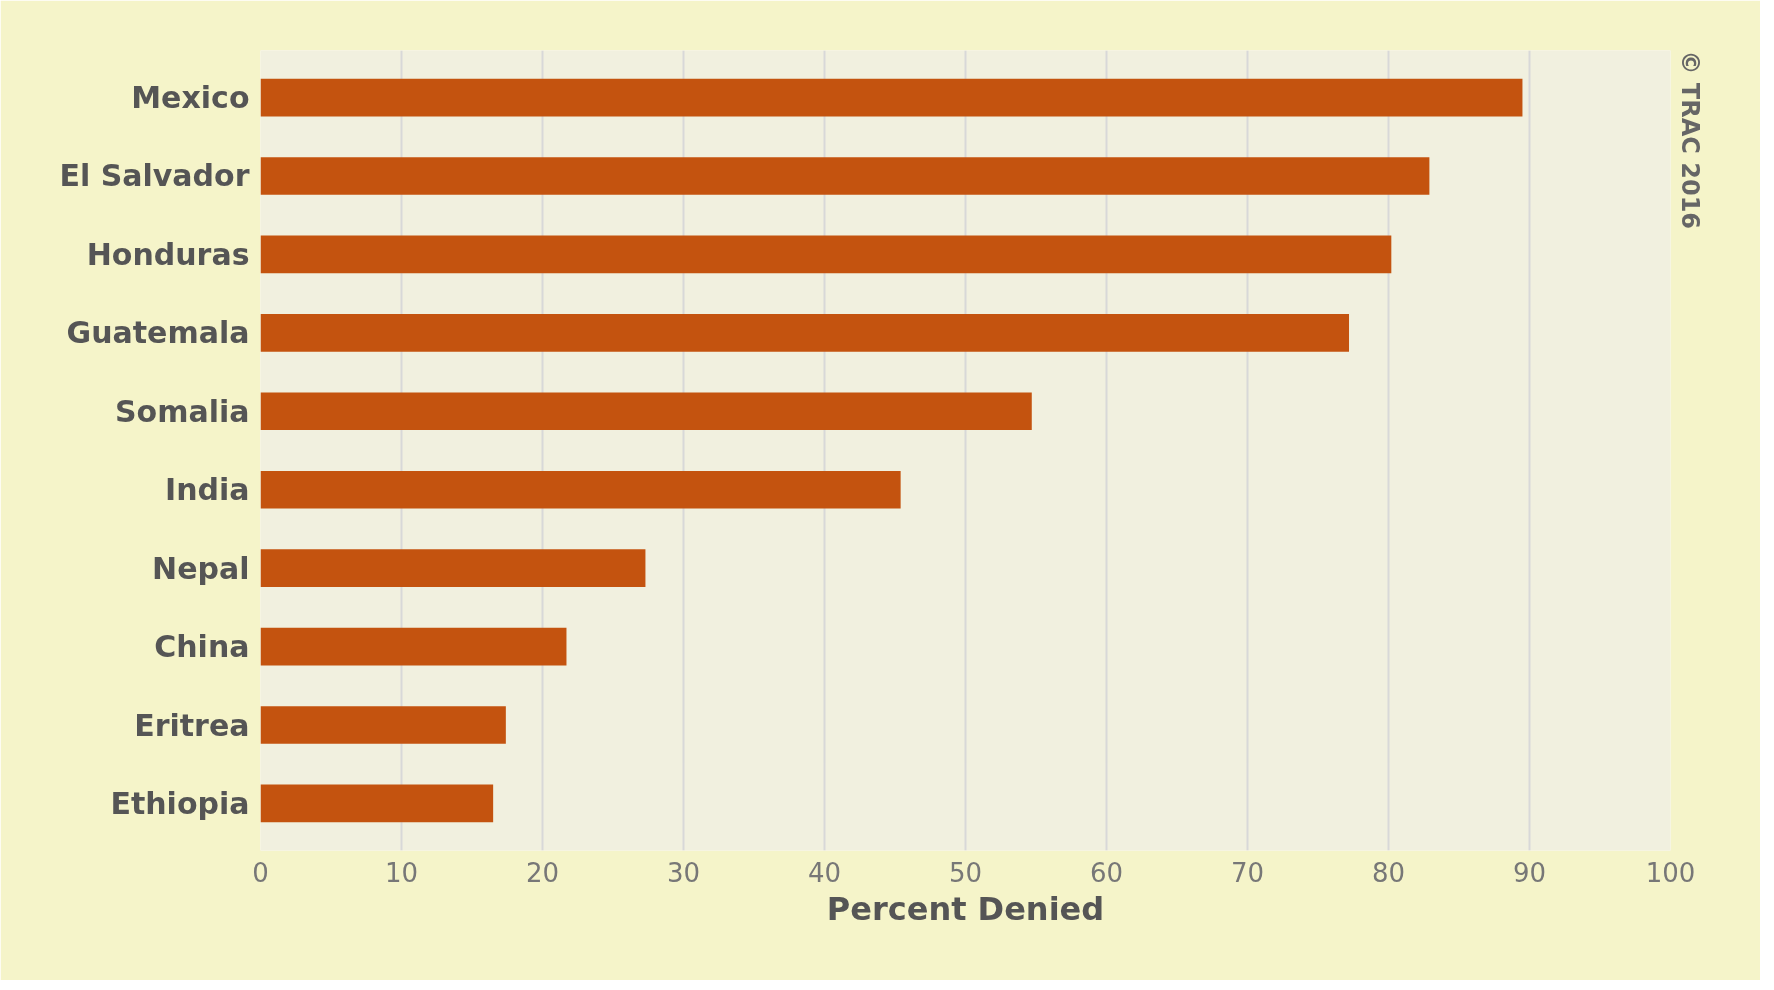  Describe the element at coordinates (192, 725) in the screenshot. I see `y-tick-label: Eritrea` at that location.